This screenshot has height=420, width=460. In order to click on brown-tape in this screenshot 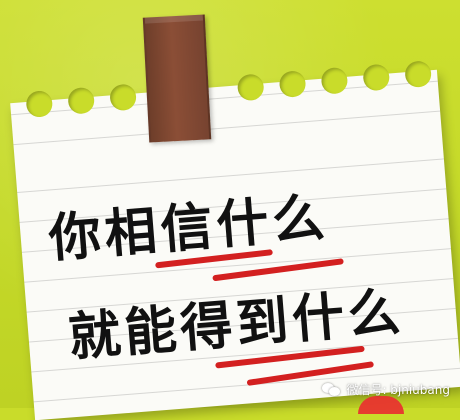, I will do `click(177, 78)`.